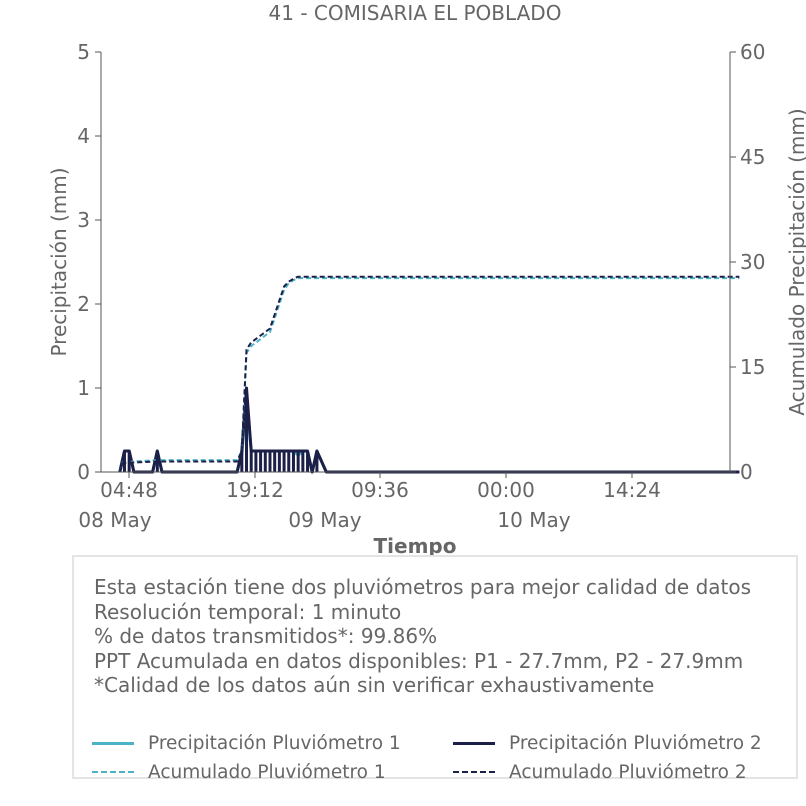 The width and height of the screenshot is (806, 806). I want to click on y-tick-label: 5, so click(83, 52).